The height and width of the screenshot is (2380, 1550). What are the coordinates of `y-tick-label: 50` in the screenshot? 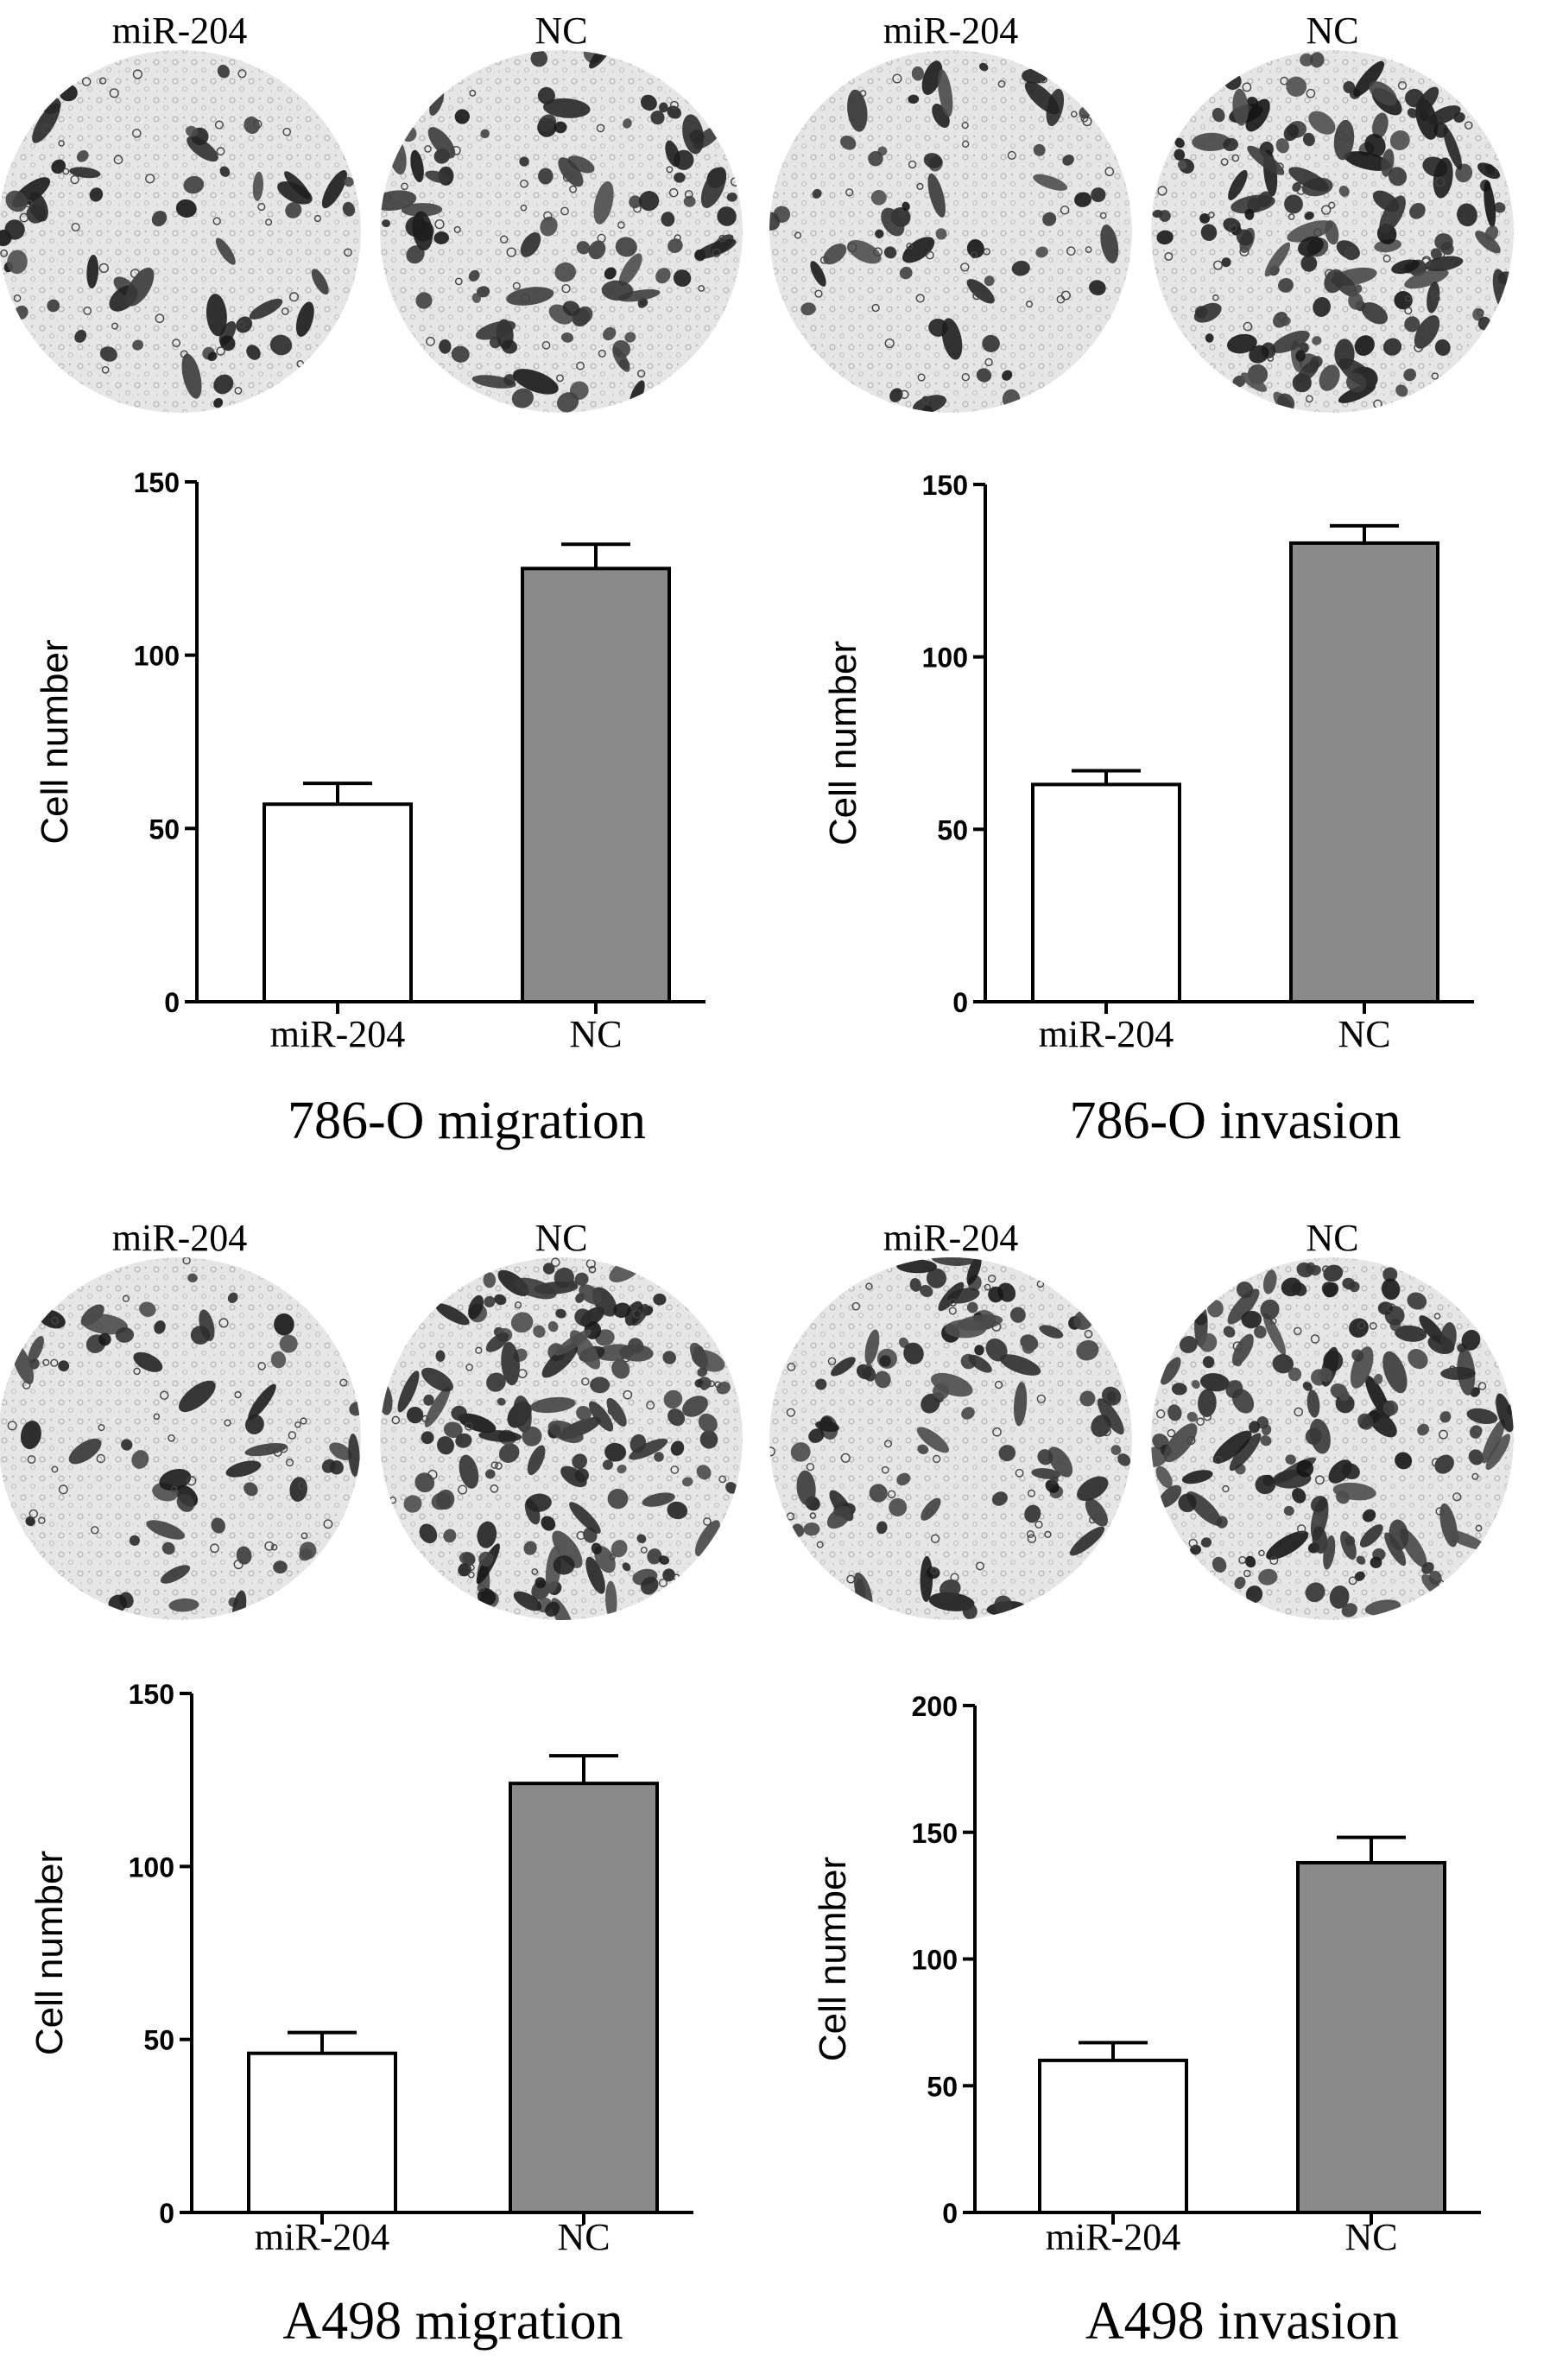 It's located at (158, 2041).